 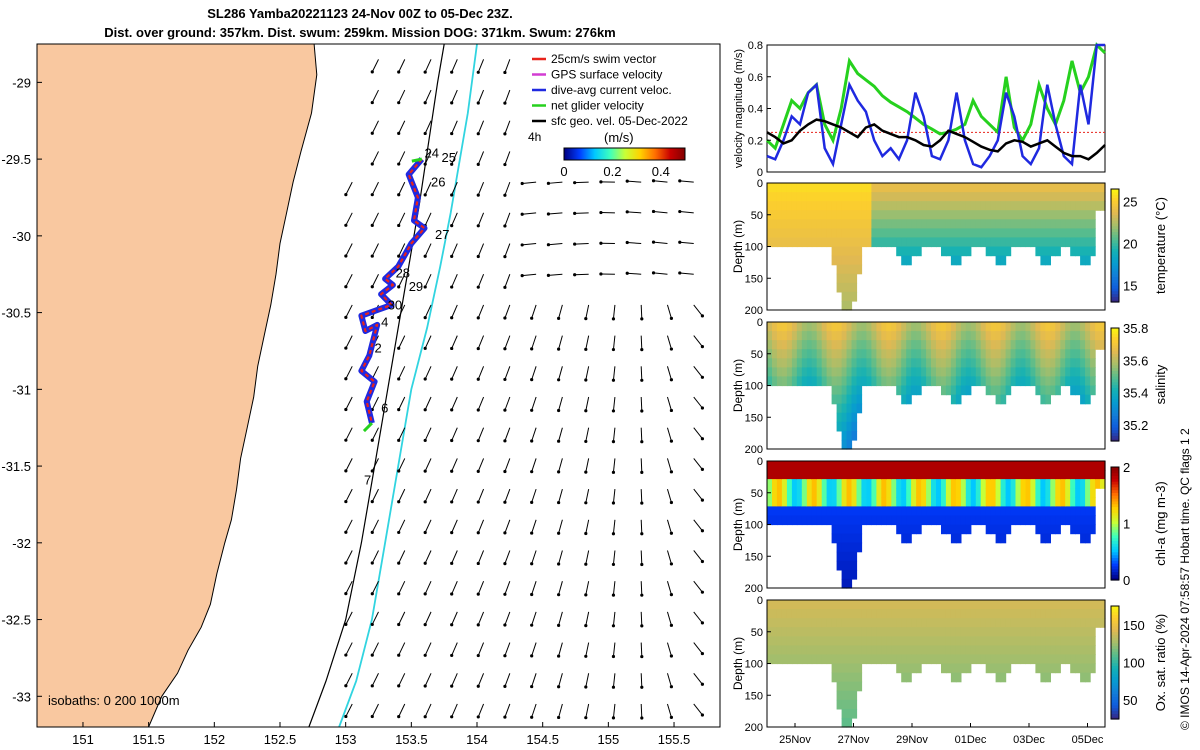 I want to click on temperature-colorbar-frame, so click(x=1115, y=245).